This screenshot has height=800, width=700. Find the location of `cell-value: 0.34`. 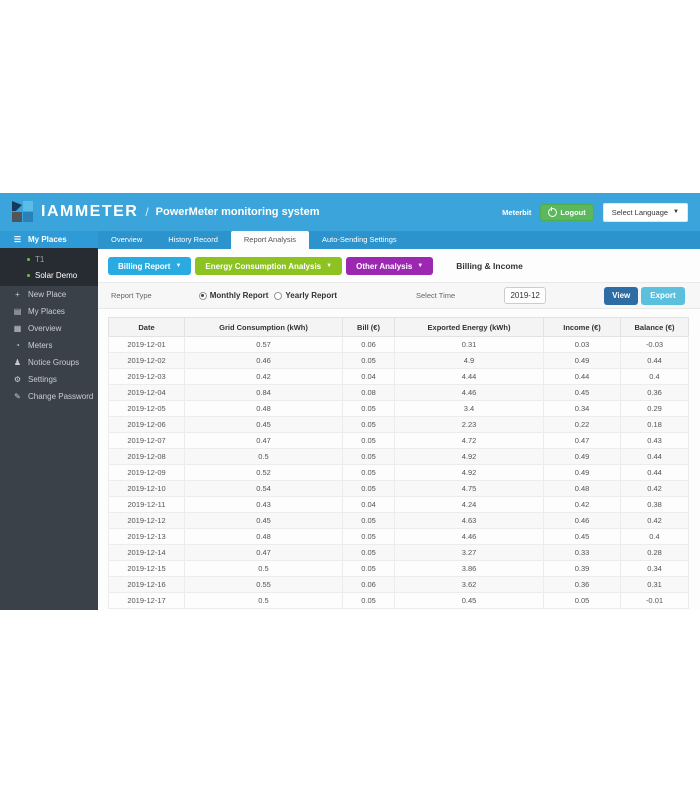

cell-value: 0.34 is located at coordinates (654, 568).